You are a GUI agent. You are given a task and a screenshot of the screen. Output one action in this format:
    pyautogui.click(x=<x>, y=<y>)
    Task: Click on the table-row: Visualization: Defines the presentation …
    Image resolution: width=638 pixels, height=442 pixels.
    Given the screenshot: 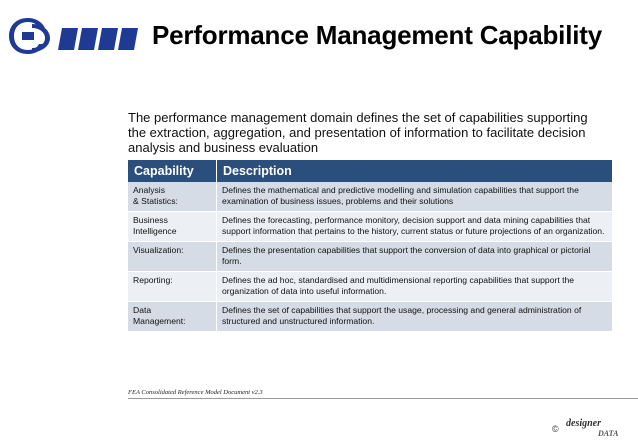 What is the action you would take?
    pyautogui.click(x=370, y=256)
    